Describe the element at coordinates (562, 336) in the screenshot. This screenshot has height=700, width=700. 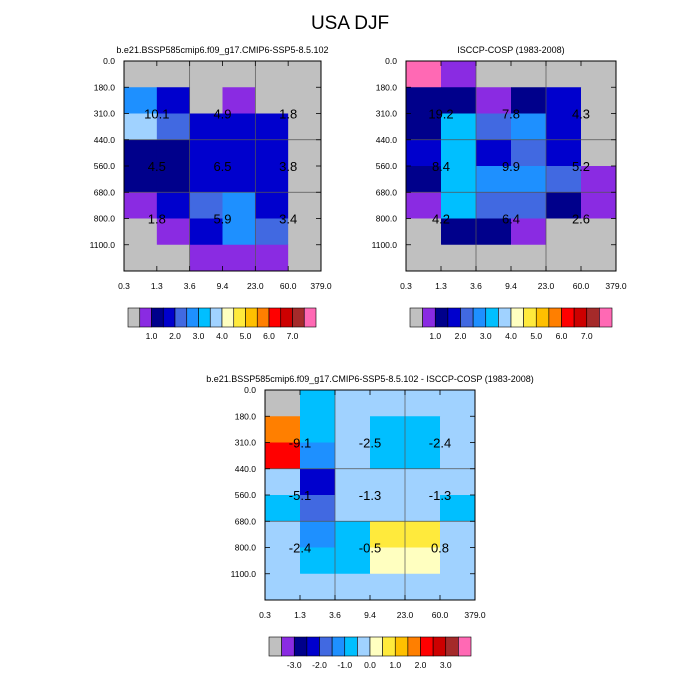
I see `colorbar-label: 6.0` at that location.